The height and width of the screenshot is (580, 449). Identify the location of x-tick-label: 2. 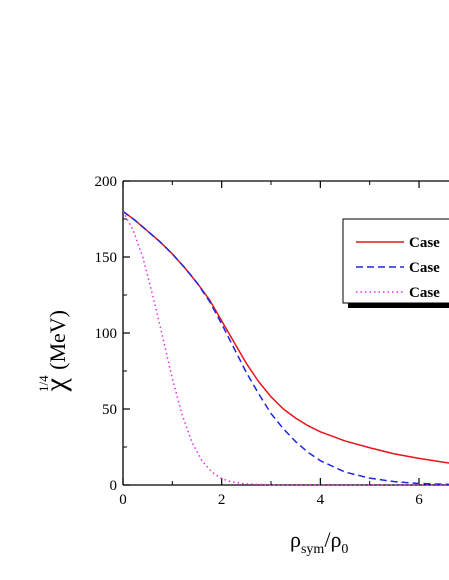
(222, 500).